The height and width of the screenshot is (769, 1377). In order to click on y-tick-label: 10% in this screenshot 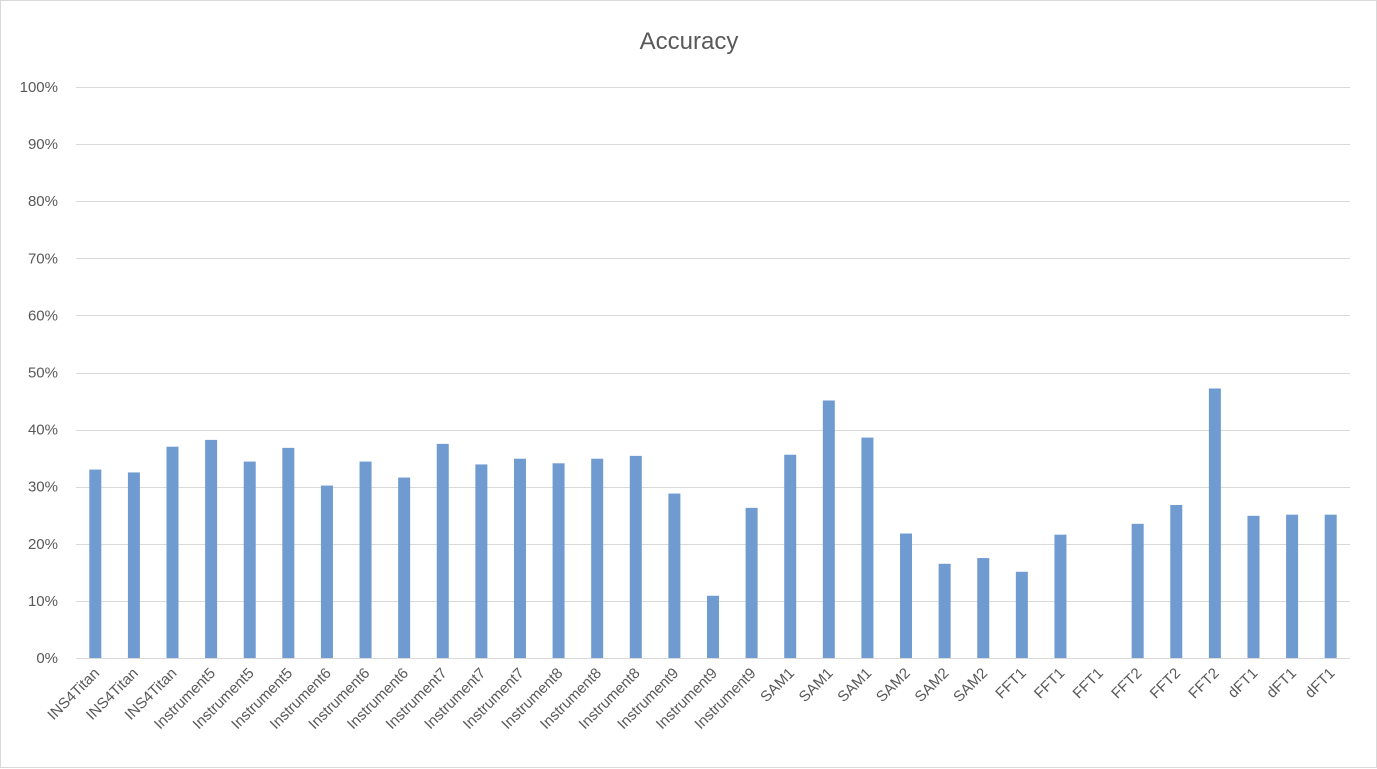, I will do `click(43, 601)`.